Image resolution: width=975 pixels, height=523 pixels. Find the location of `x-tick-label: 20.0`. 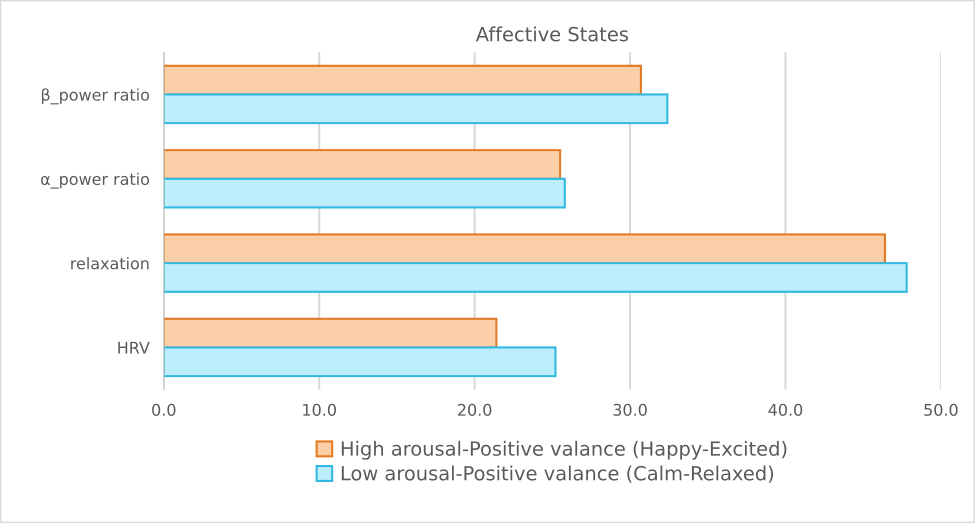

x-tick-label: 20.0 is located at coordinates (475, 410).